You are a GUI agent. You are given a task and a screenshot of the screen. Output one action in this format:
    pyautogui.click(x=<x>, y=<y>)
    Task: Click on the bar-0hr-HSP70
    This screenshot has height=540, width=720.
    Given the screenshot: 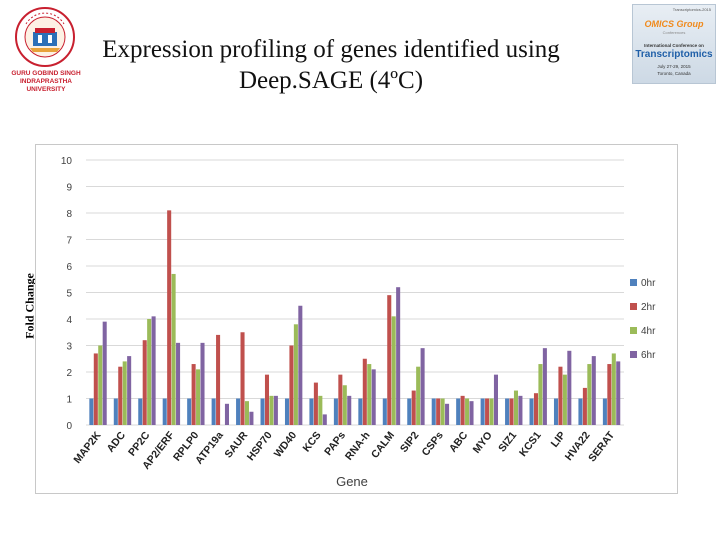 What is the action you would take?
    pyautogui.click(x=262, y=411)
    